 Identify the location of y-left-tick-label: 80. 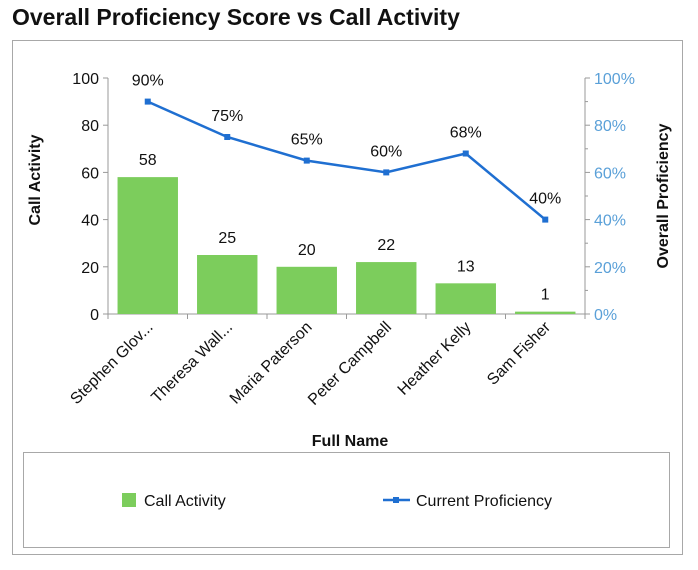
(90, 126).